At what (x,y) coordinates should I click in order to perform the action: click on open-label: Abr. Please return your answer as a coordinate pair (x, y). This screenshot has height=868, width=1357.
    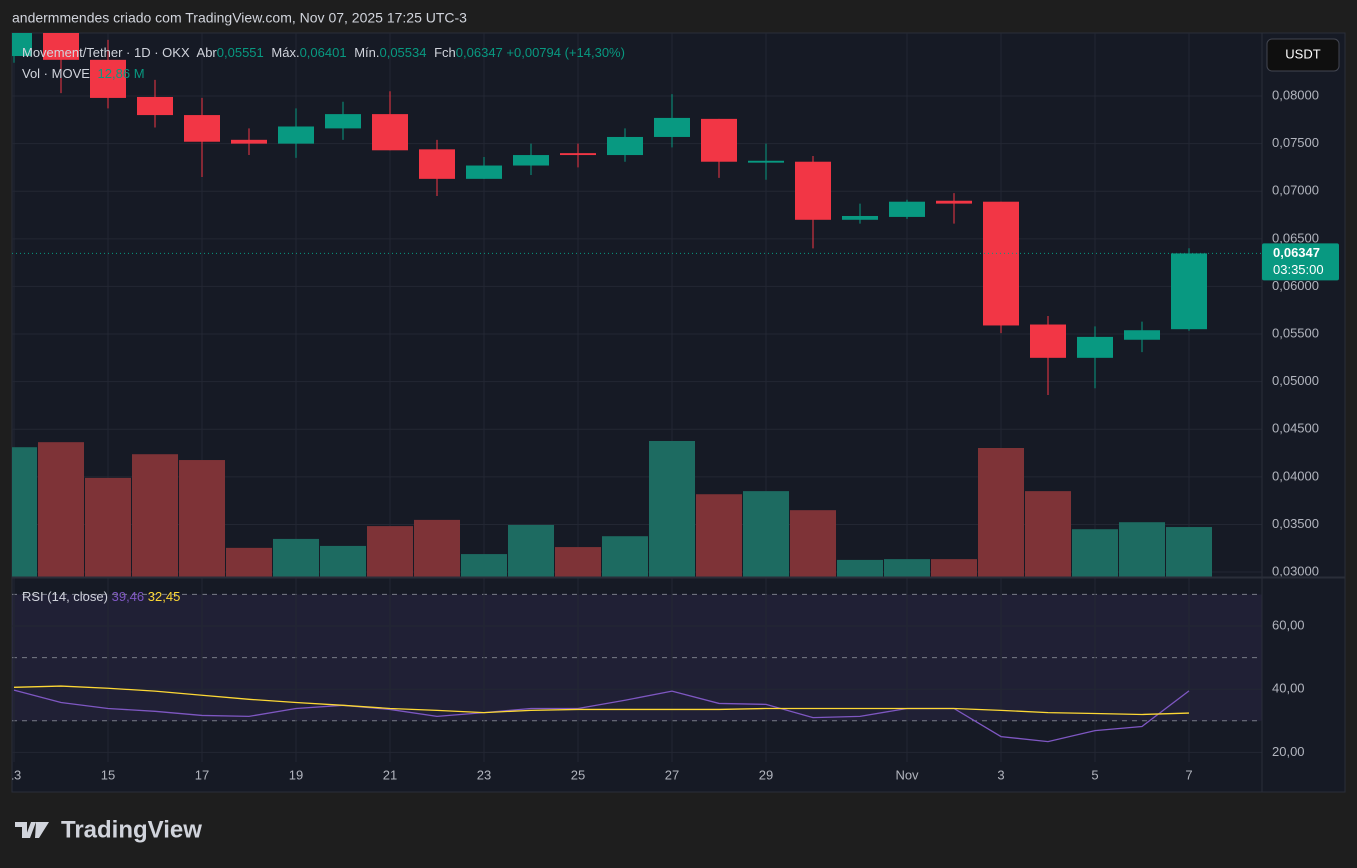
    Looking at the image, I should click on (207, 52).